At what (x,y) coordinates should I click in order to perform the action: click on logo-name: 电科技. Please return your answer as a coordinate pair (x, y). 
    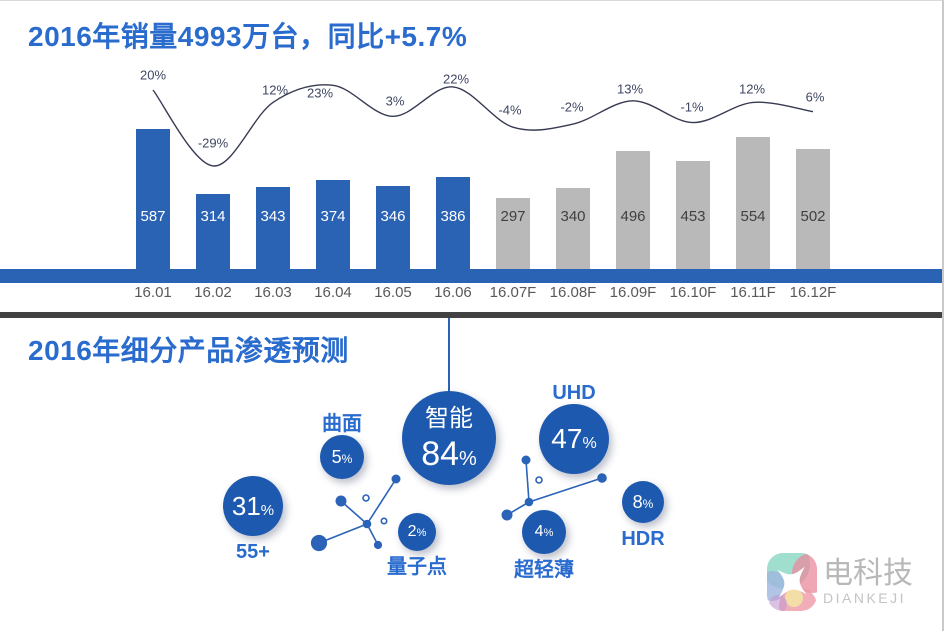
    Looking at the image, I should click on (868, 573).